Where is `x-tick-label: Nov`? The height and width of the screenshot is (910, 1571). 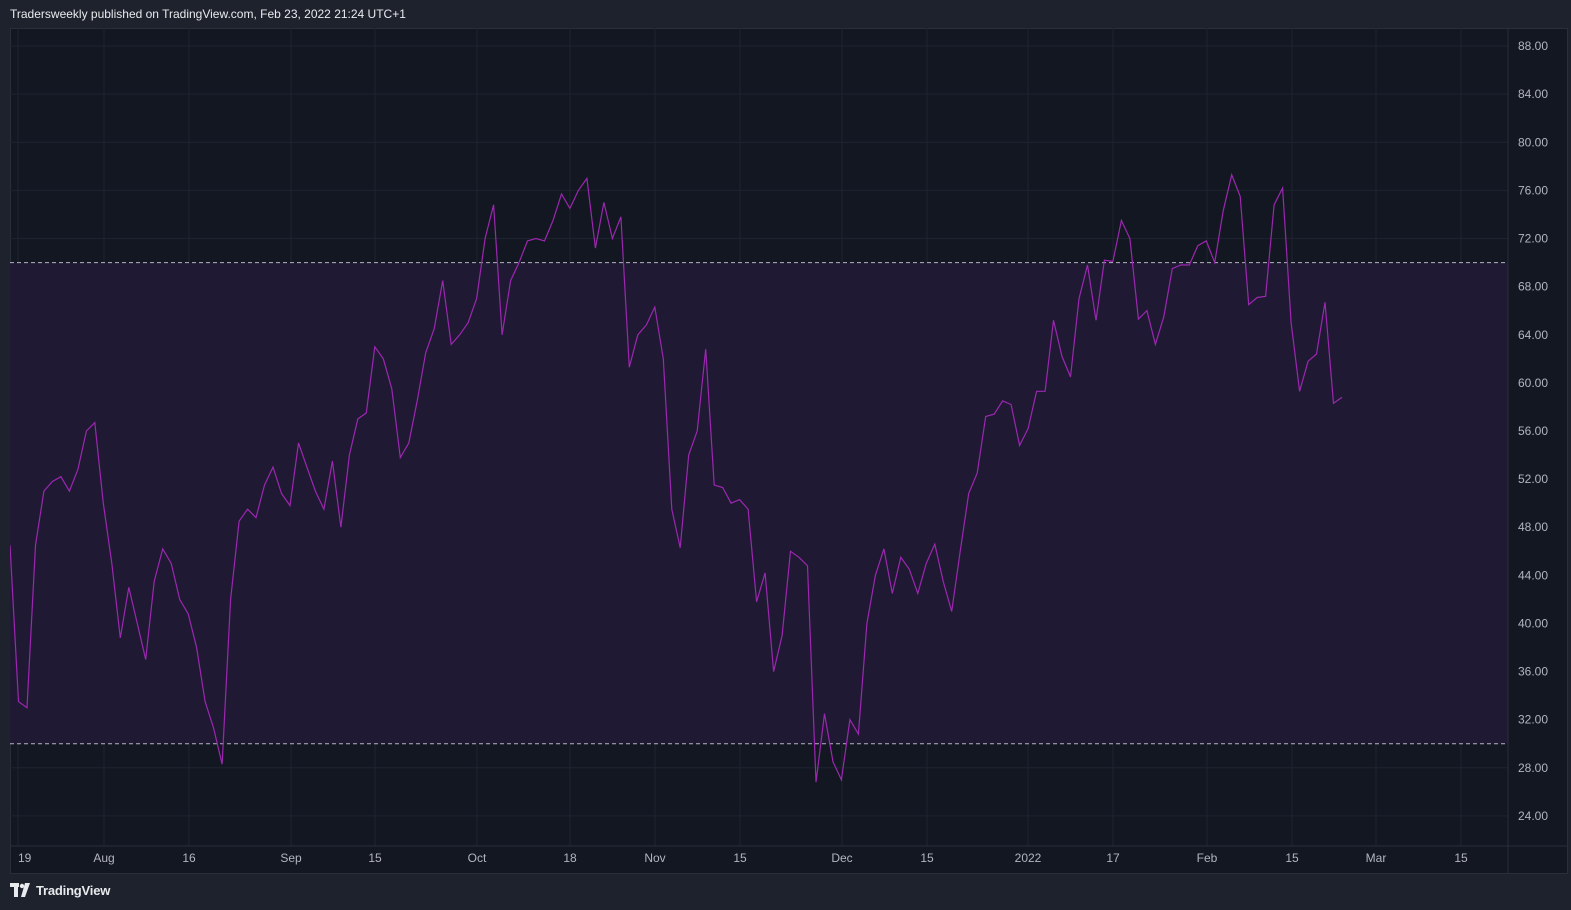
x-tick-label: Nov is located at coordinates (654, 858).